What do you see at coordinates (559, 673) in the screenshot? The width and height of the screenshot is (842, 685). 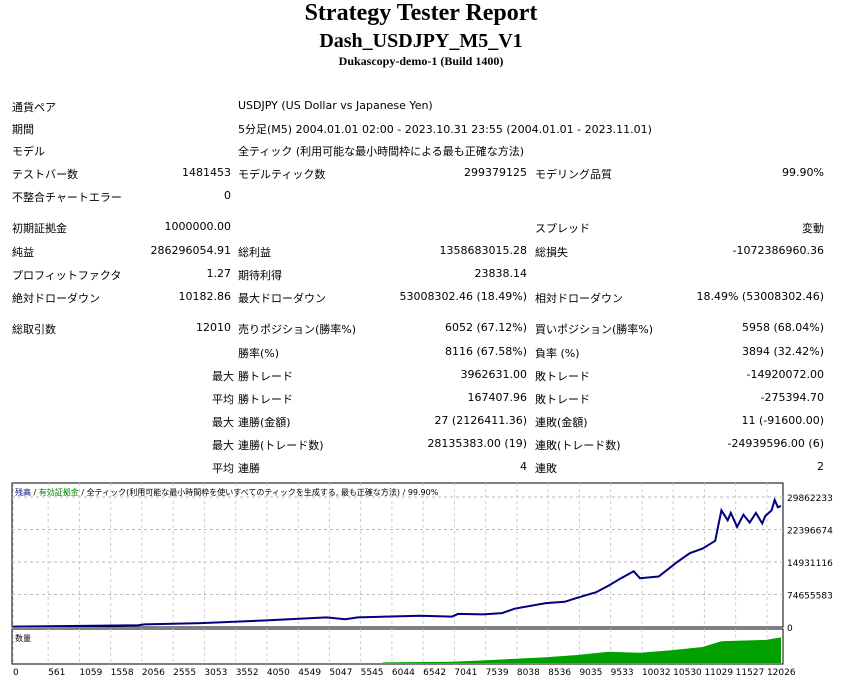 I see `x-tick-label: 8536` at bounding box center [559, 673].